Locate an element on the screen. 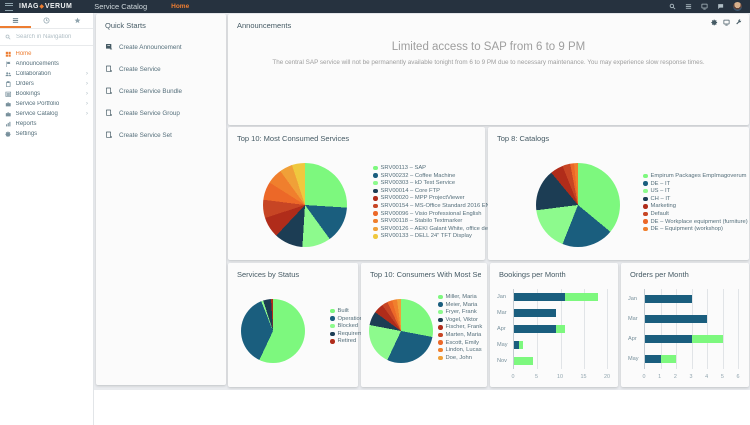 Image resolution: width=750 pixels, height=425 pixels. legend-item: Doe, John is located at coordinates (460, 358).